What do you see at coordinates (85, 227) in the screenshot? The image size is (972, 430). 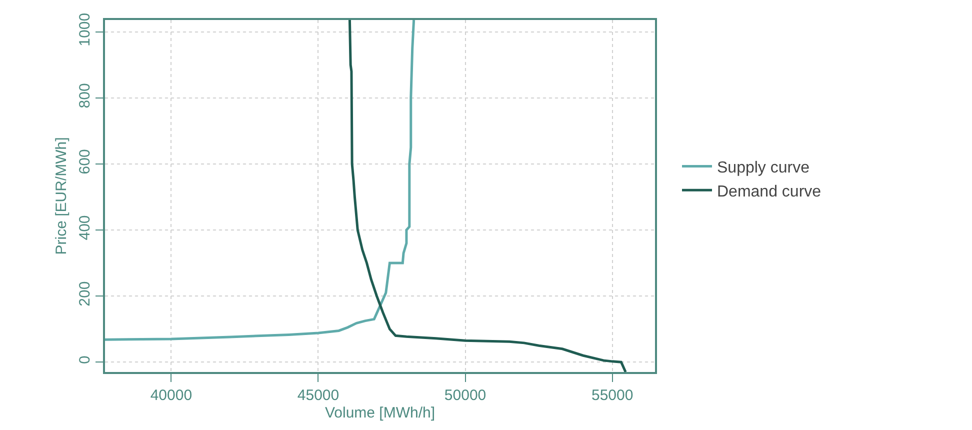 I see `y-tick-label: 400` at bounding box center [85, 227].